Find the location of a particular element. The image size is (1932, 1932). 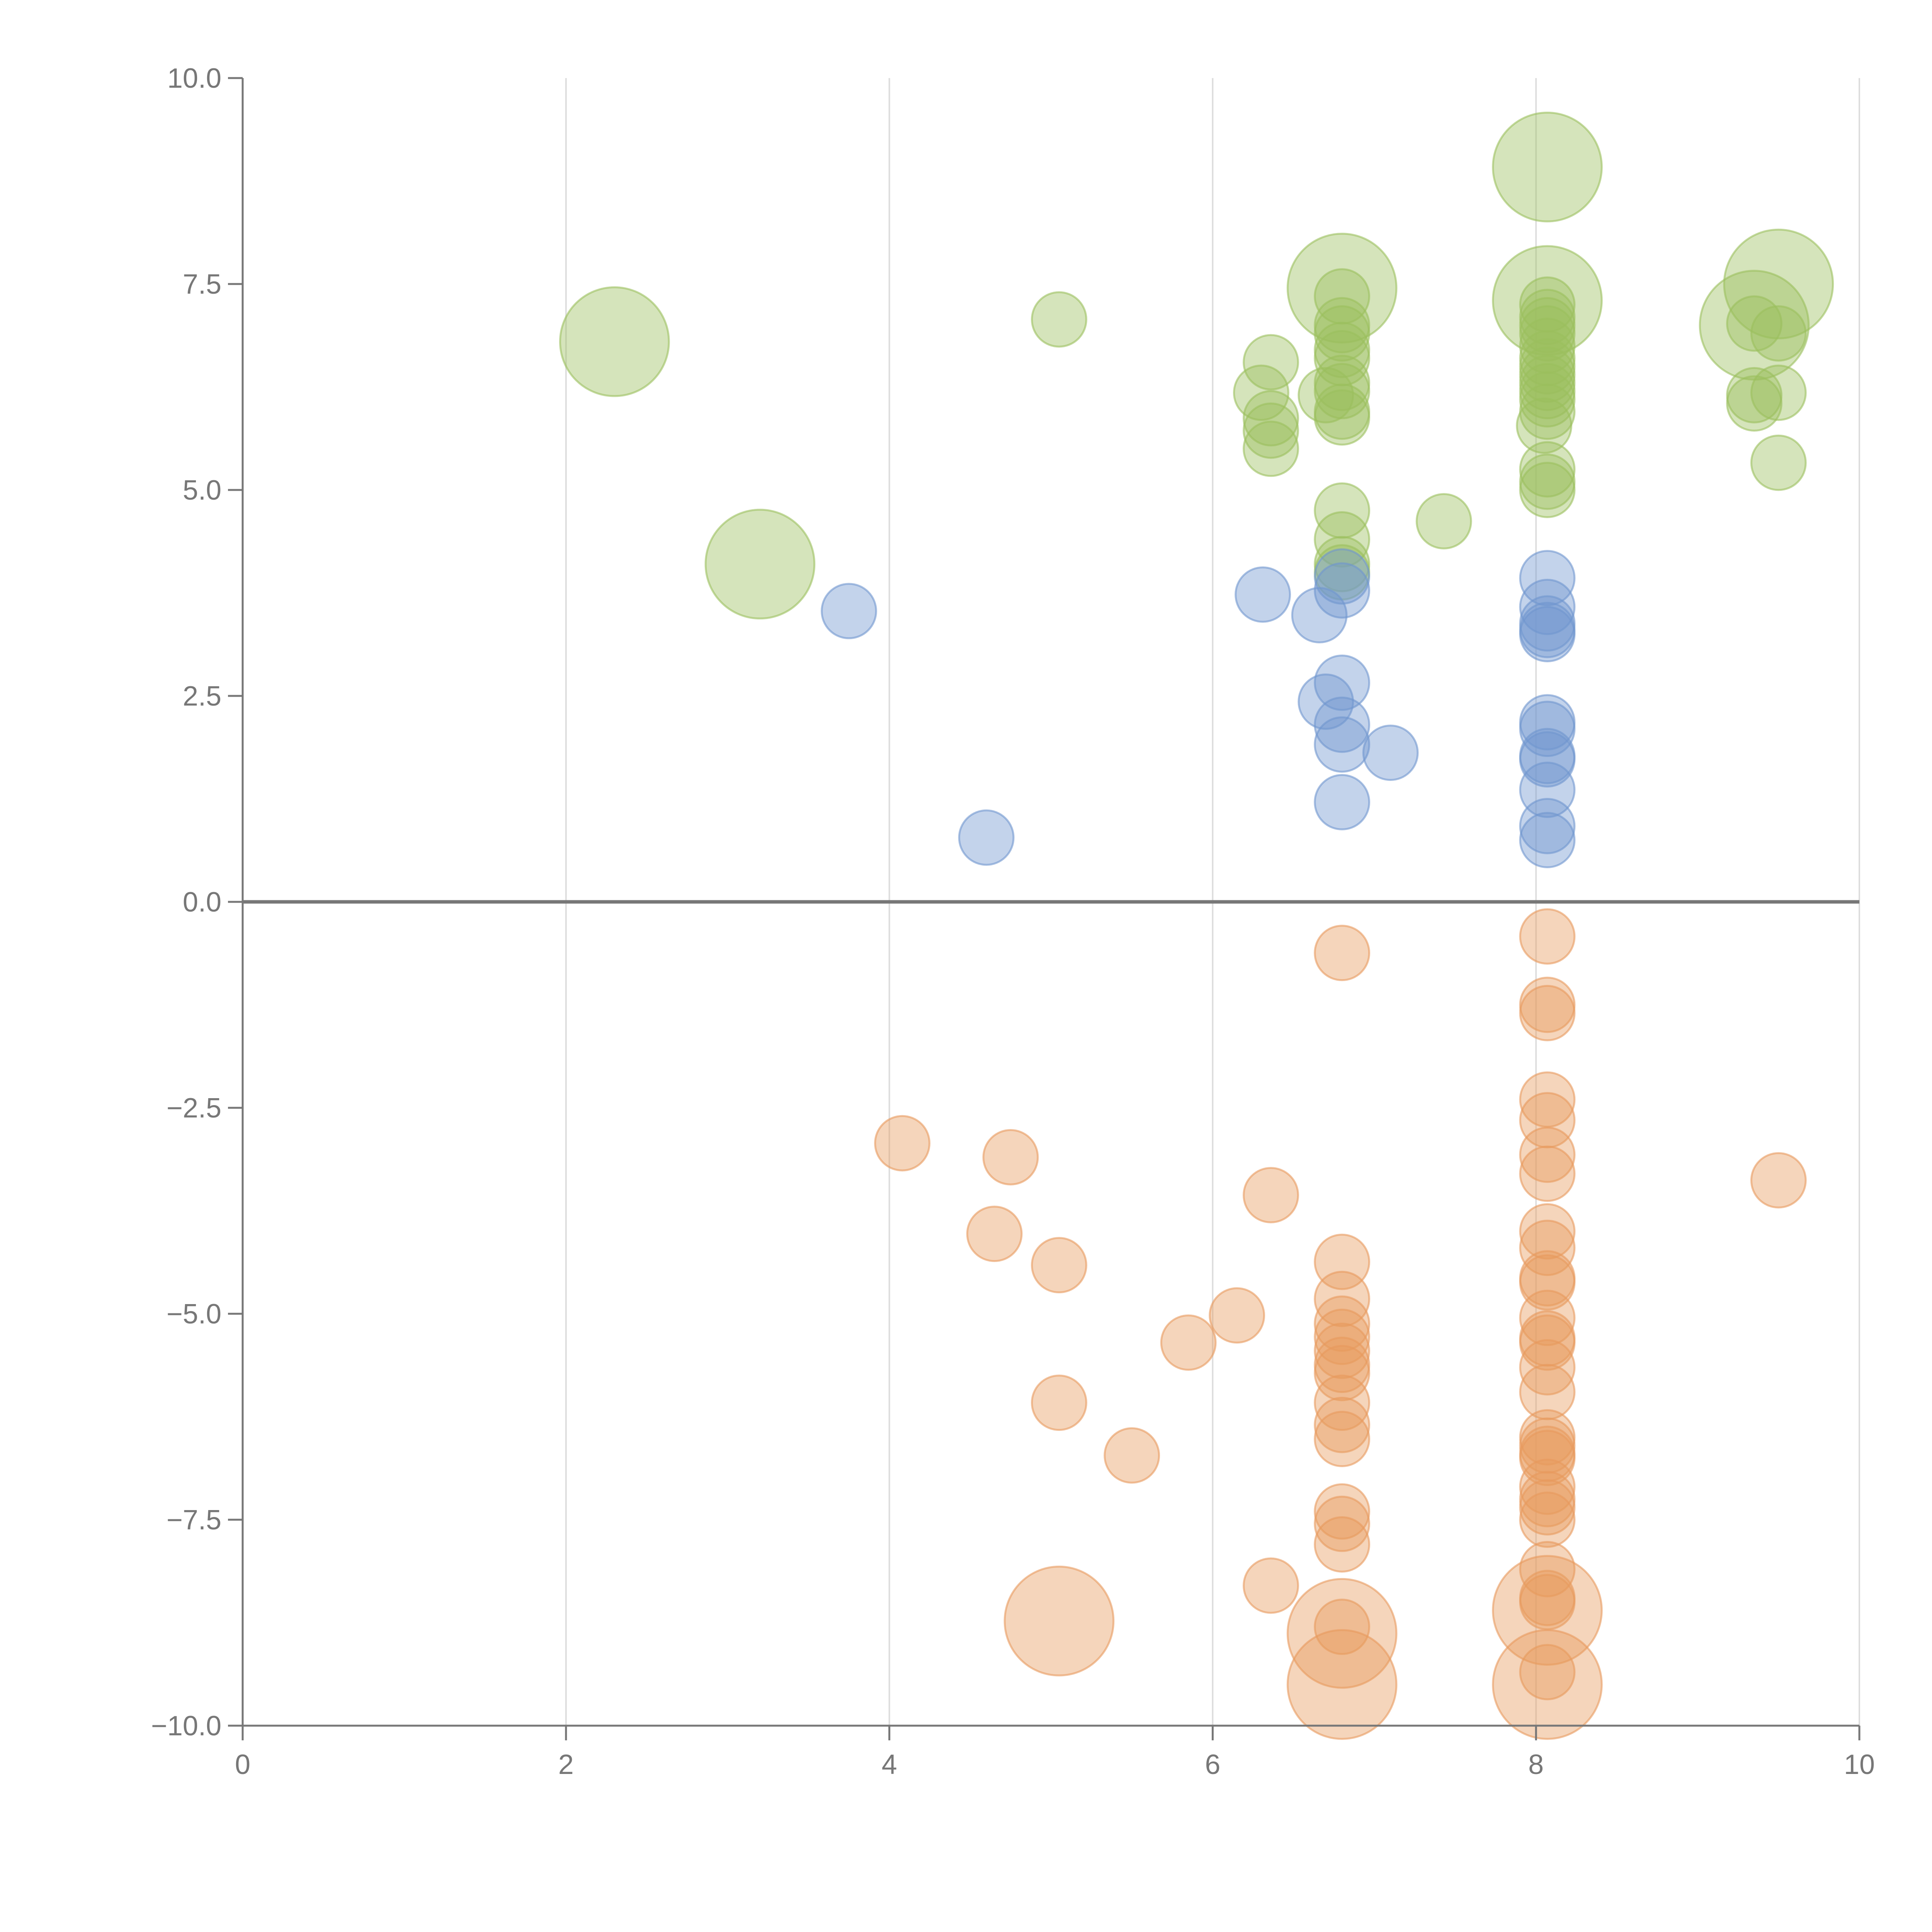

y-tick-label: −5.0 is located at coordinates (194, 1314).